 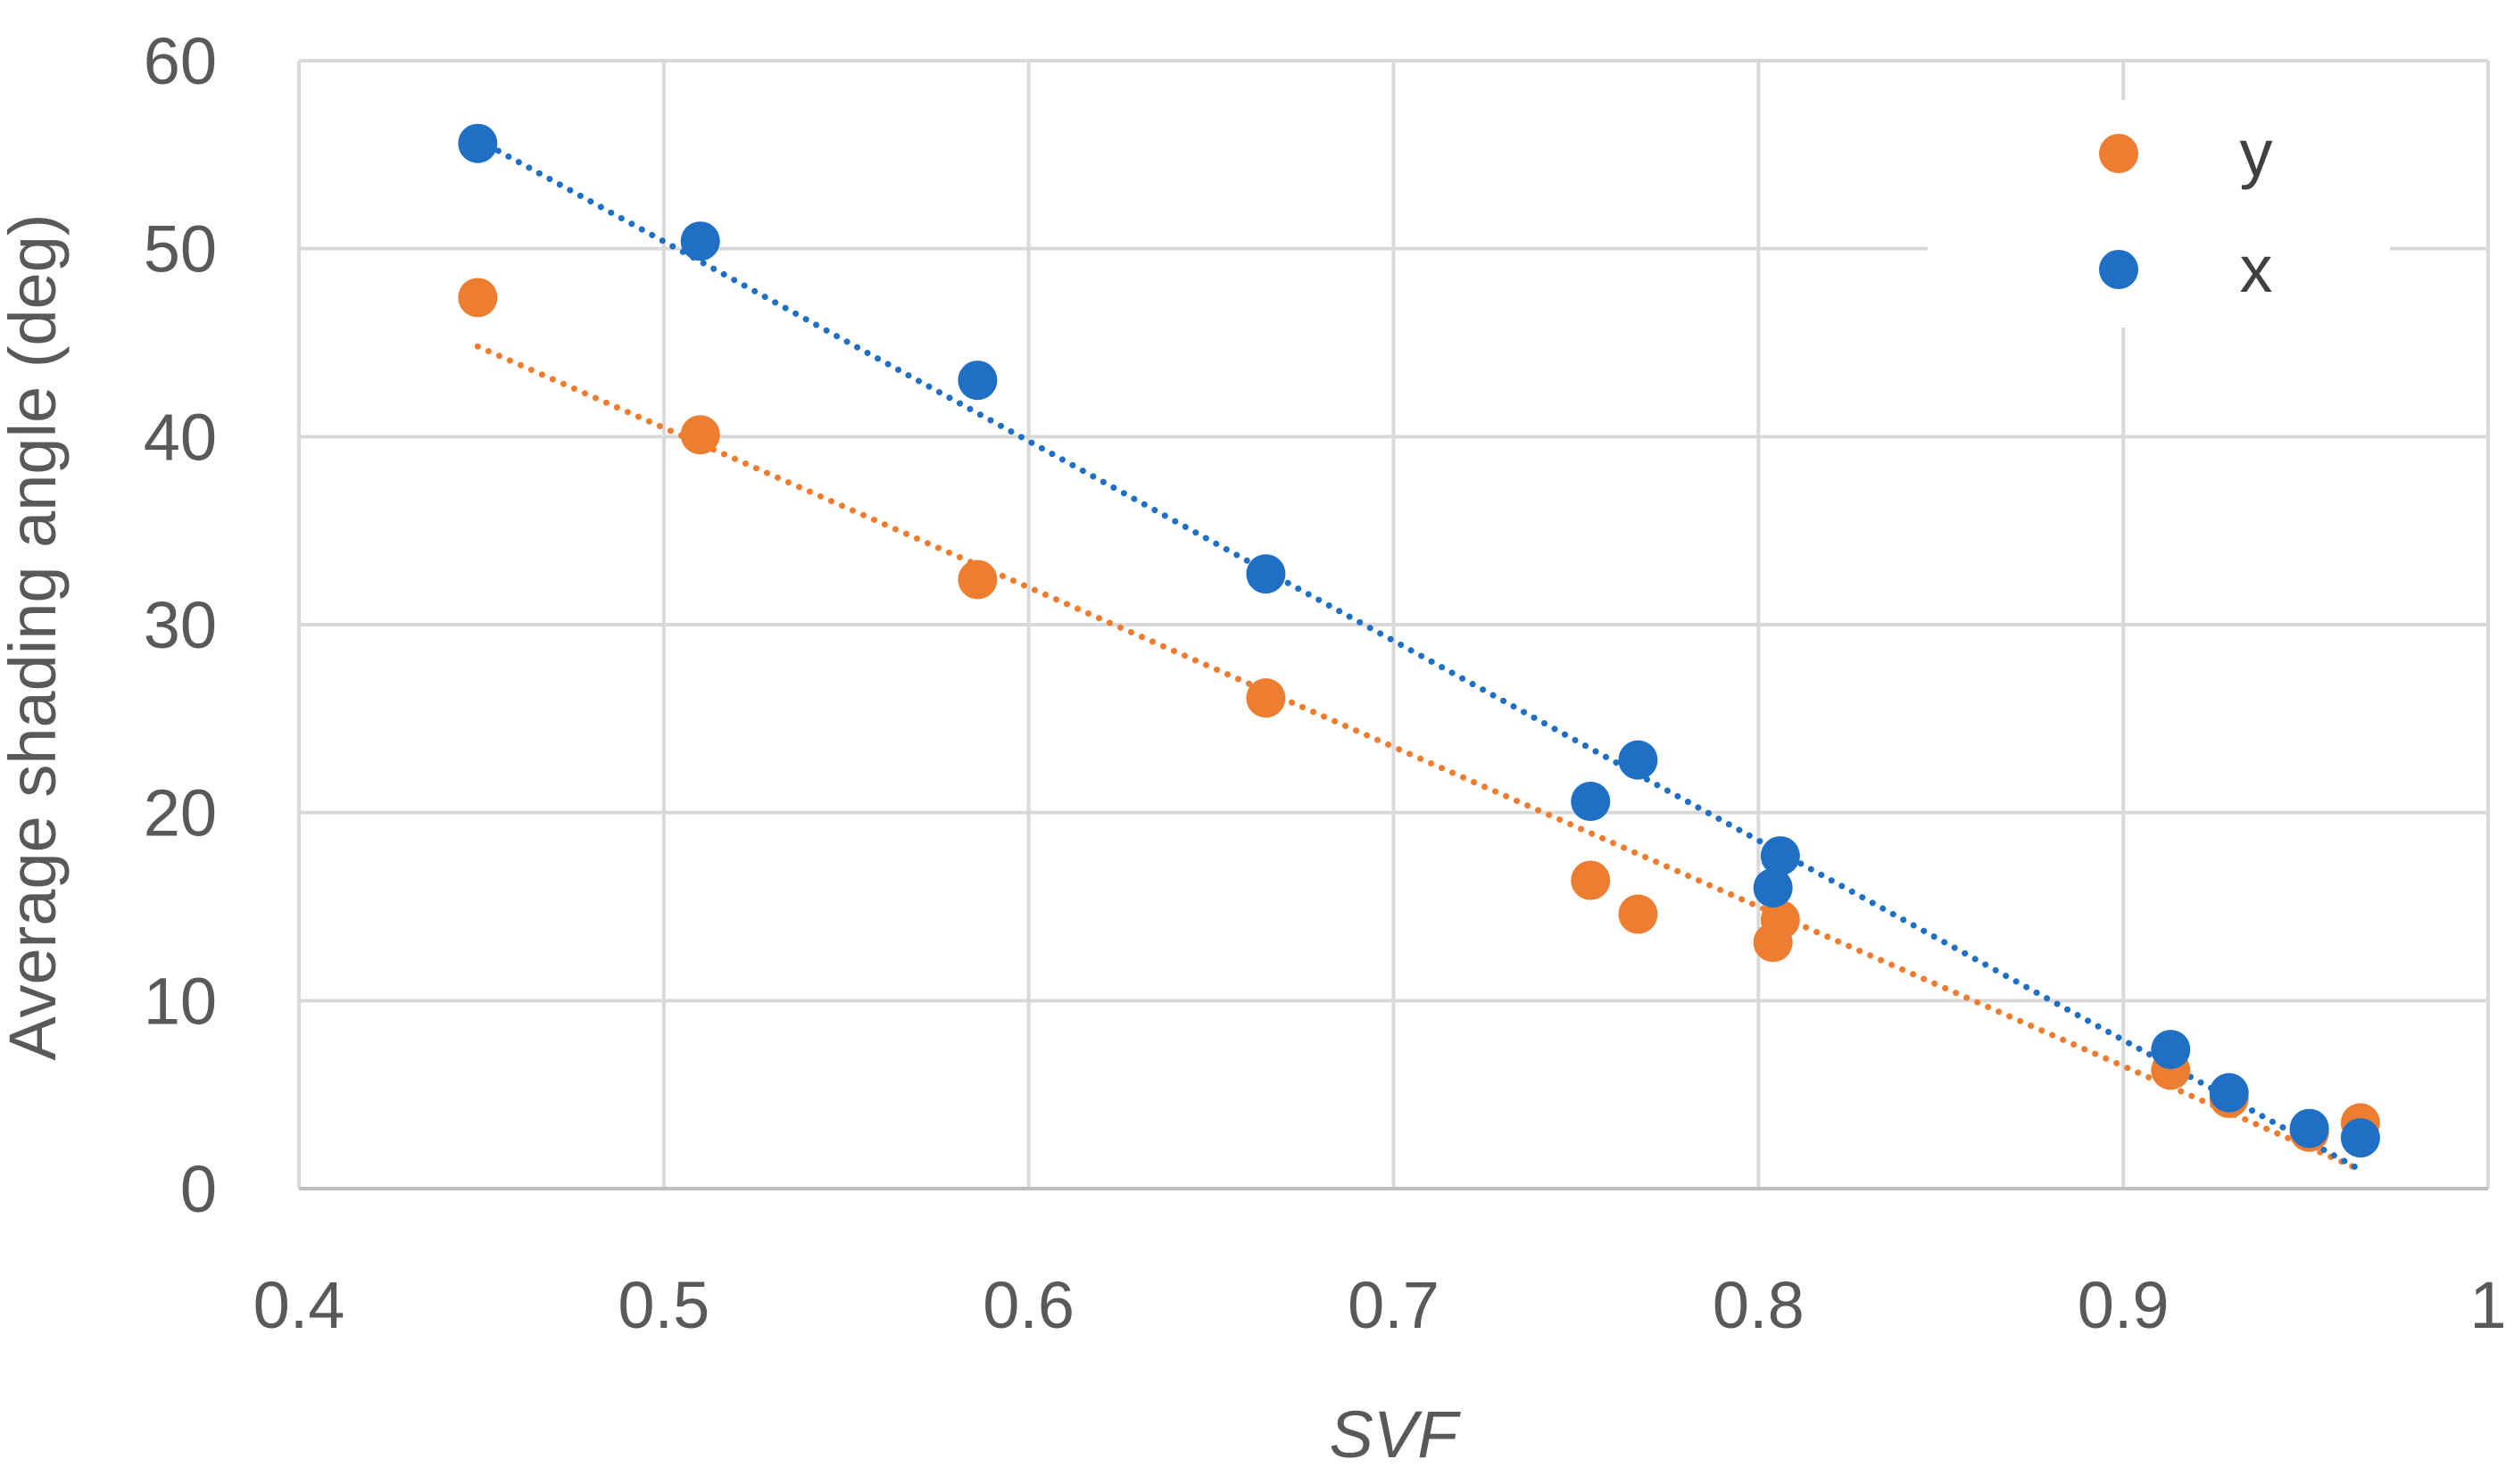 I want to click on x-tick-label: 1, so click(x=2487, y=1305).